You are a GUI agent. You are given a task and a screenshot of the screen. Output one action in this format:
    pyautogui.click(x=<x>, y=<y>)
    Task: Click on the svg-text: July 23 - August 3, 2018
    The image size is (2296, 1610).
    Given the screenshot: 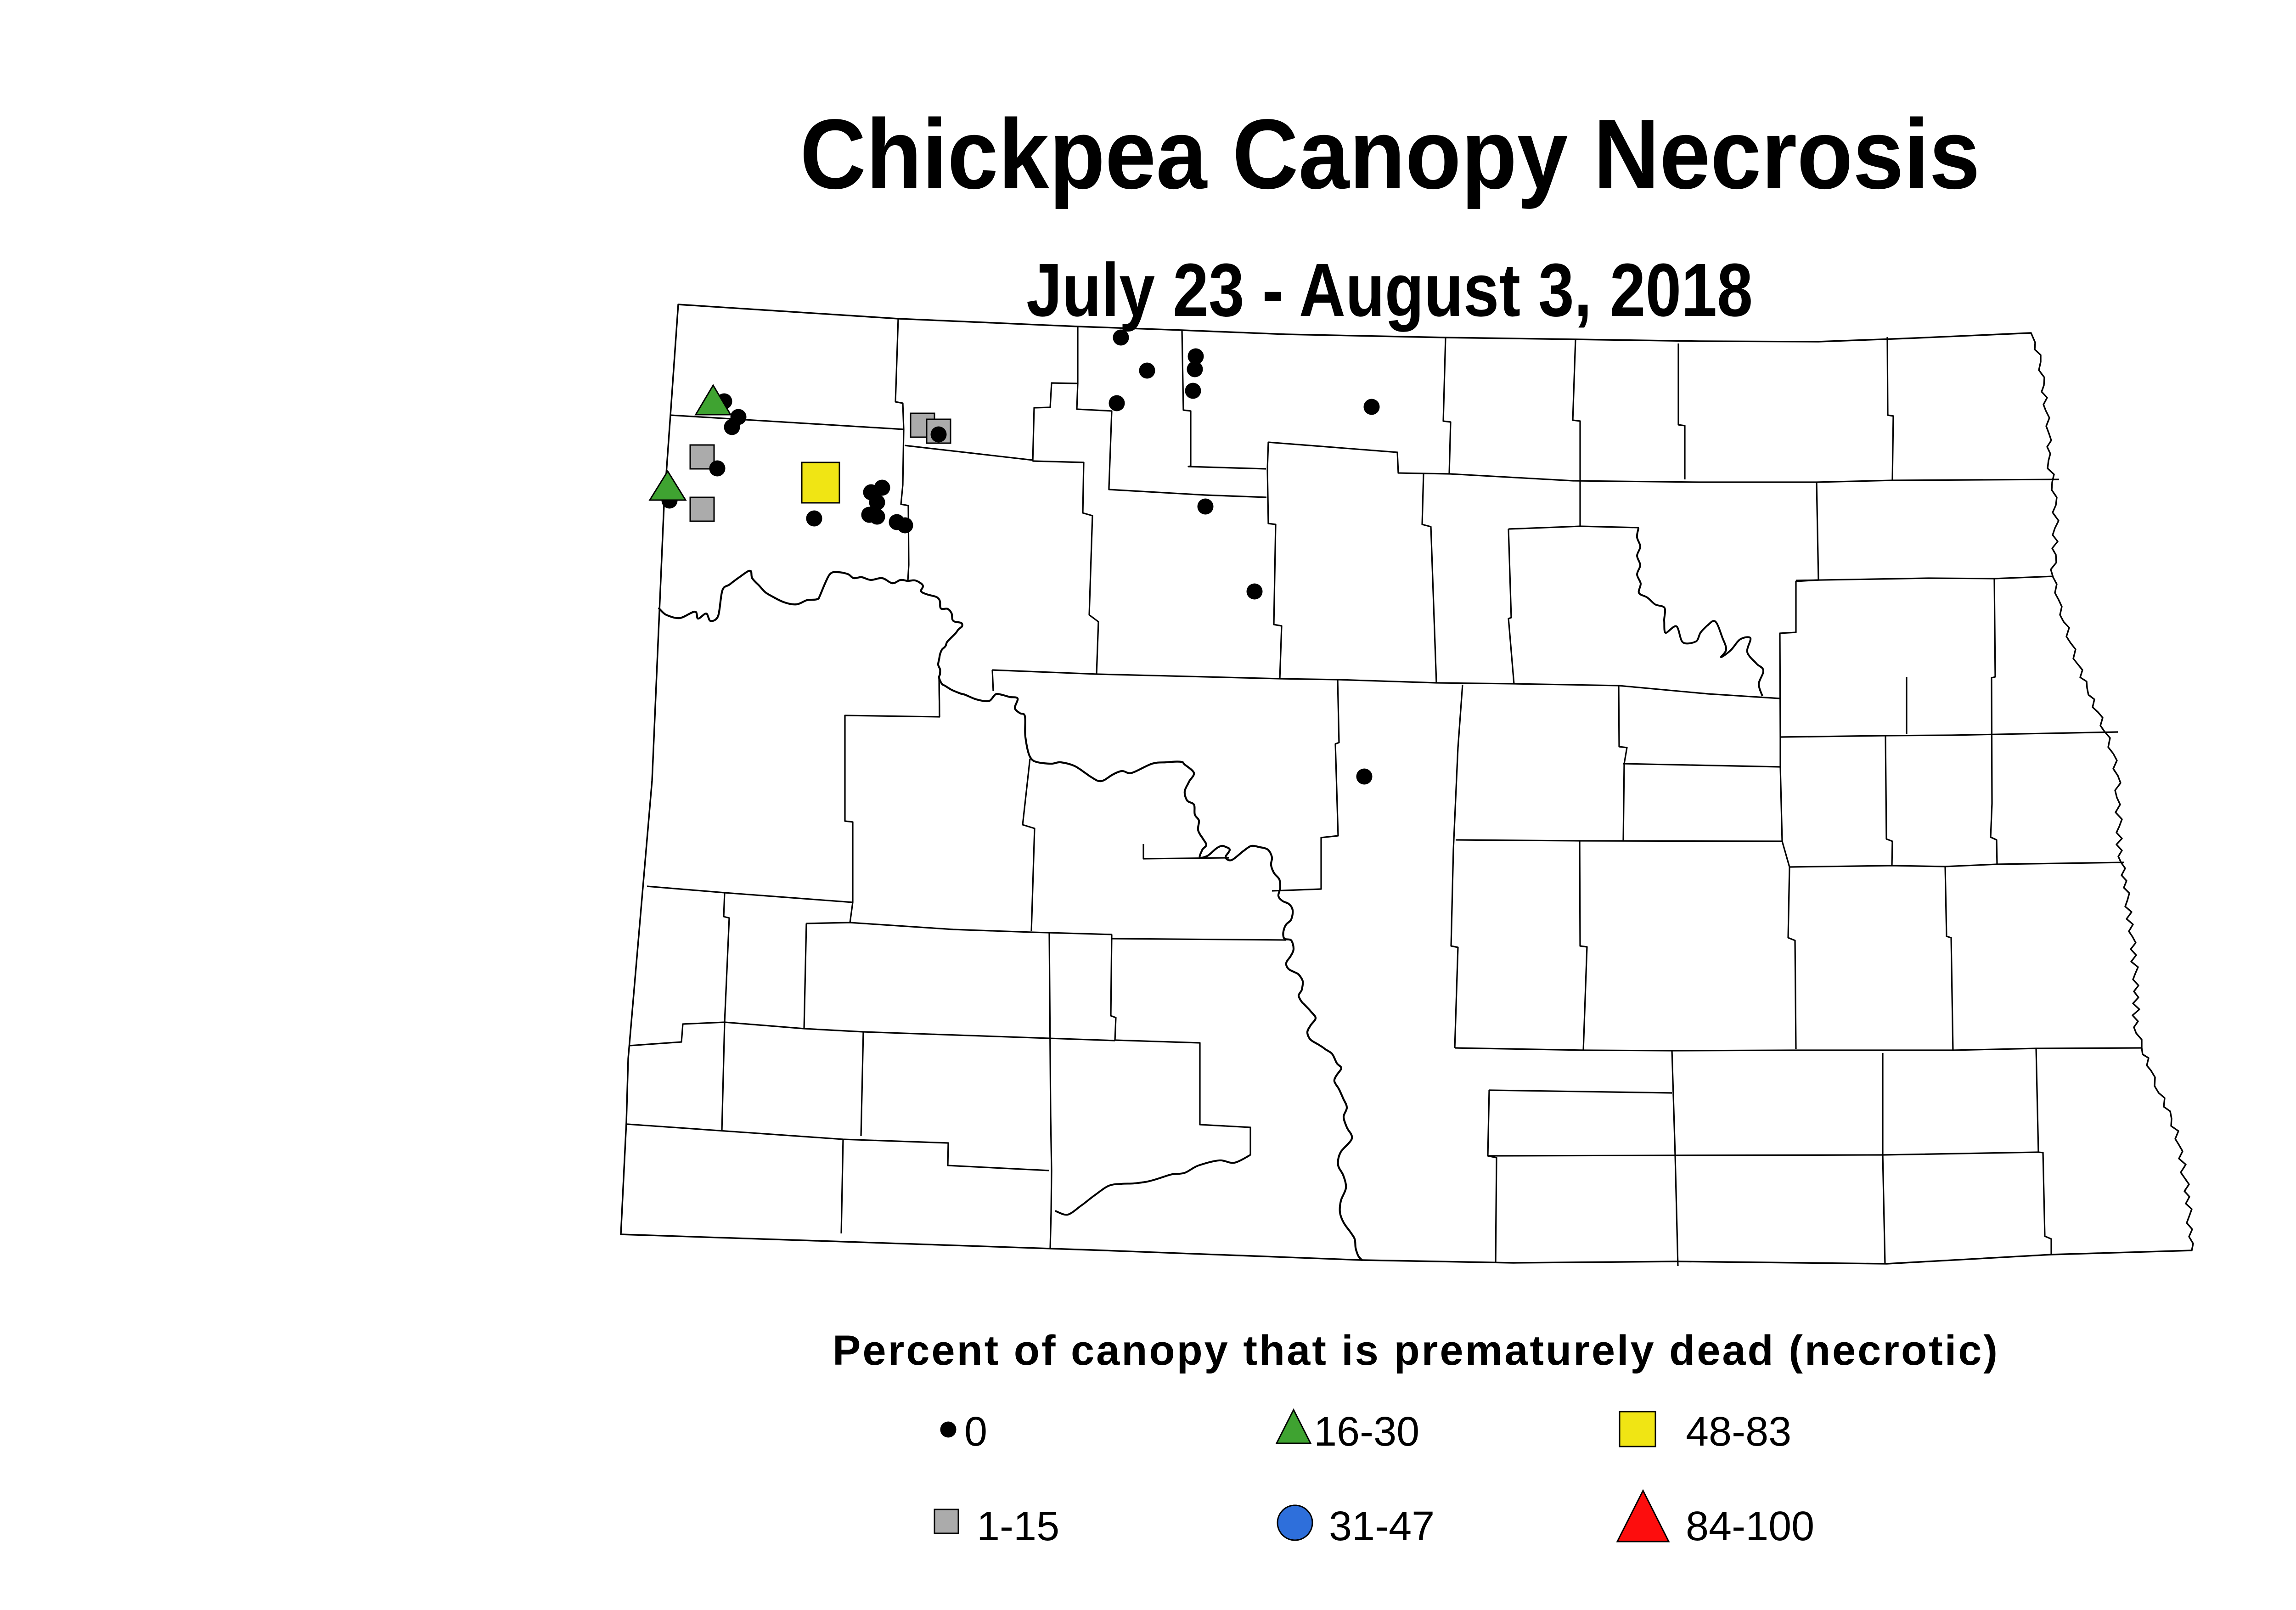 What is the action you would take?
    pyautogui.click(x=1389, y=290)
    